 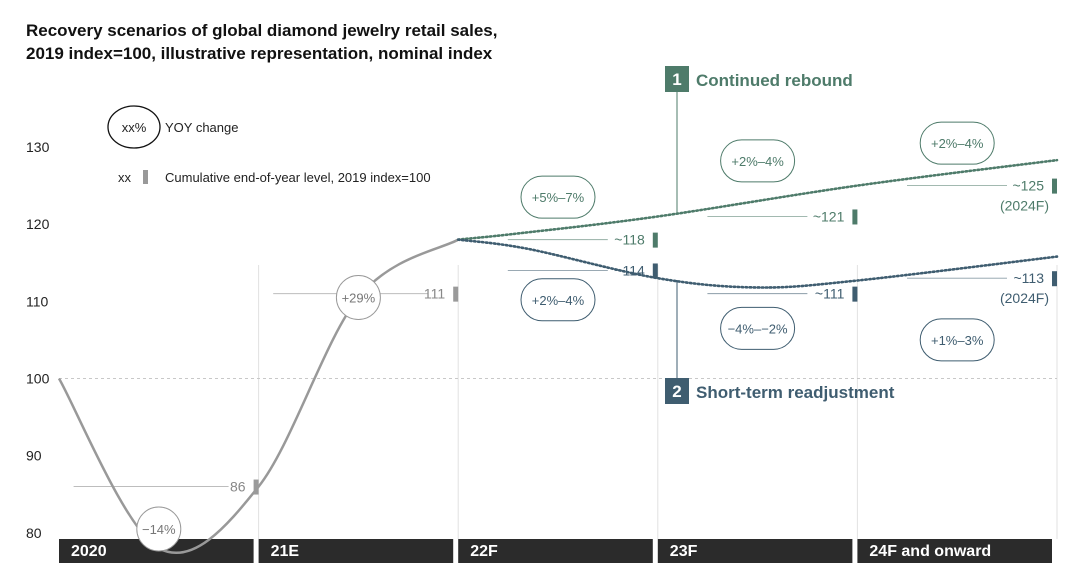 I want to click on level-label: 111, so click(x=434, y=294).